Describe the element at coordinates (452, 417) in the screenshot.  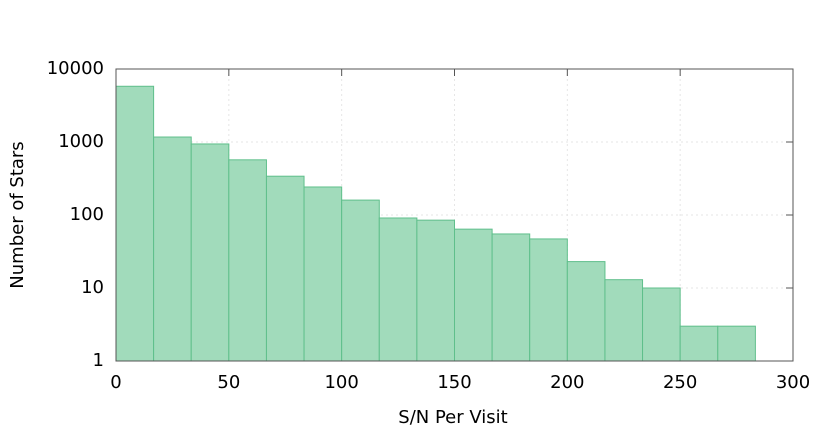
I see `x-axis-label: S/N Per Visit` at that location.